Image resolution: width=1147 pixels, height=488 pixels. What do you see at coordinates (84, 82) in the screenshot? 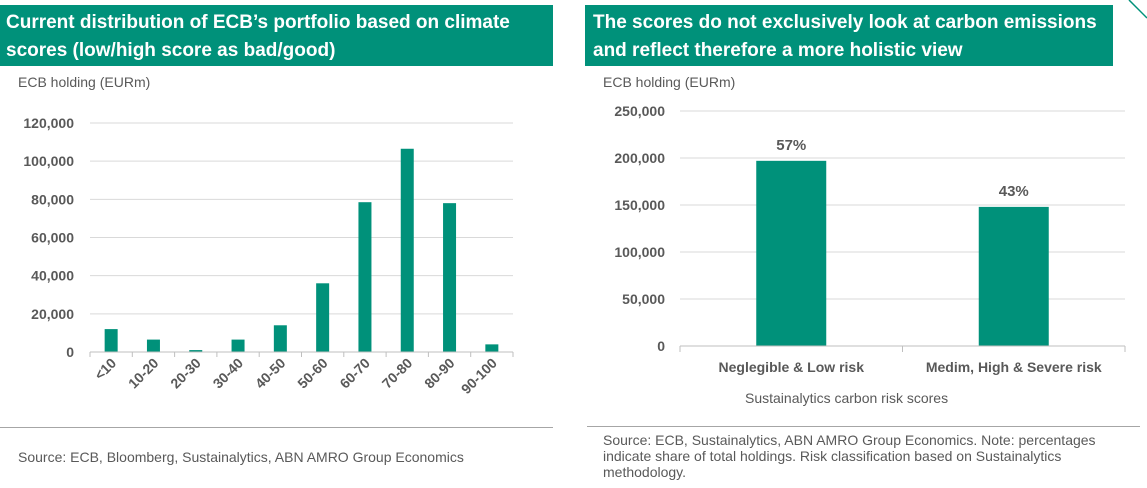
I see `left-y-unit-label: ECB holding (EURm)` at bounding box center [84, 82].